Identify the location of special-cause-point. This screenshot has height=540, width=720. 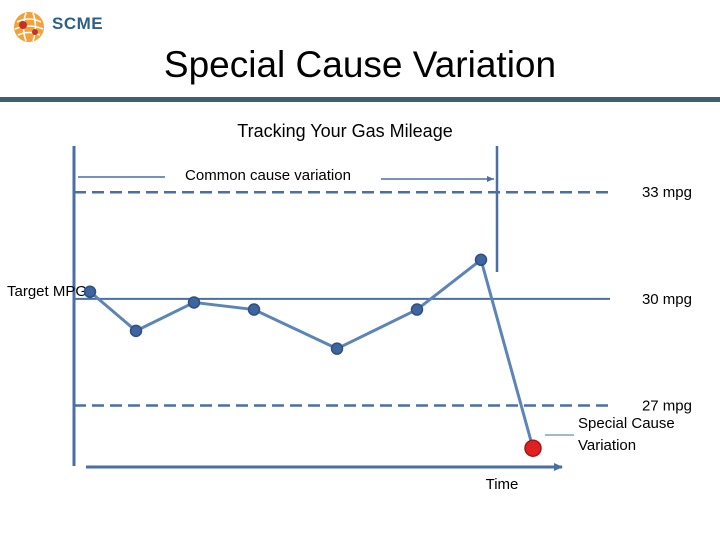
(533, 448).